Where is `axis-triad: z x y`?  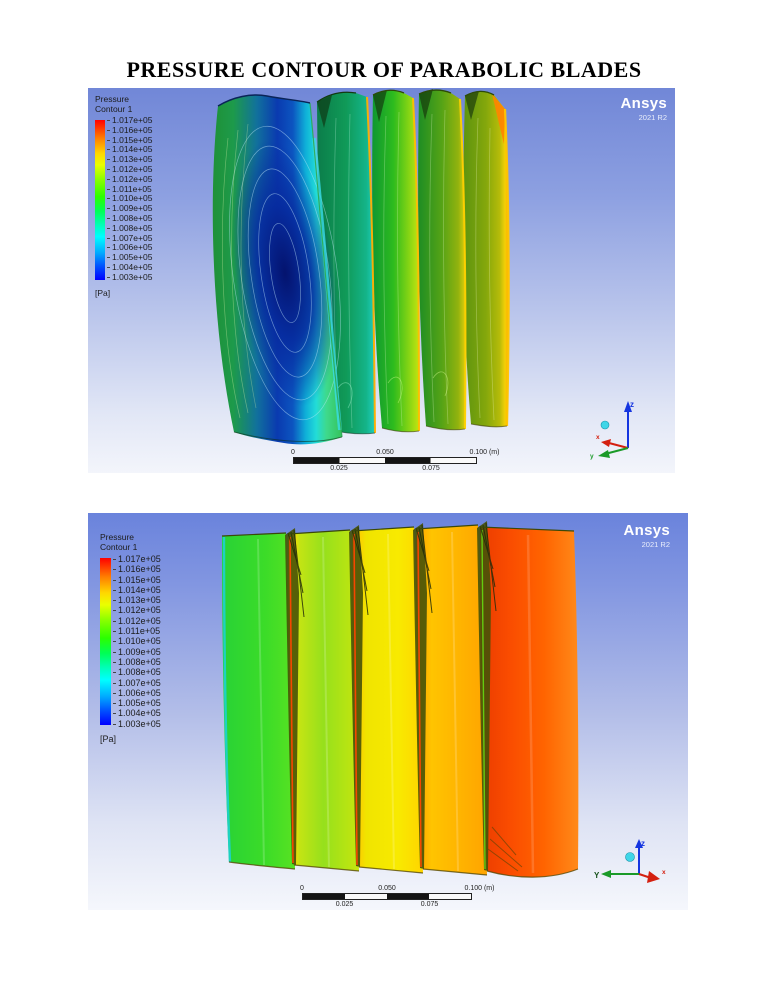 axis-triad: z x y is located at coordinates (612, 430).